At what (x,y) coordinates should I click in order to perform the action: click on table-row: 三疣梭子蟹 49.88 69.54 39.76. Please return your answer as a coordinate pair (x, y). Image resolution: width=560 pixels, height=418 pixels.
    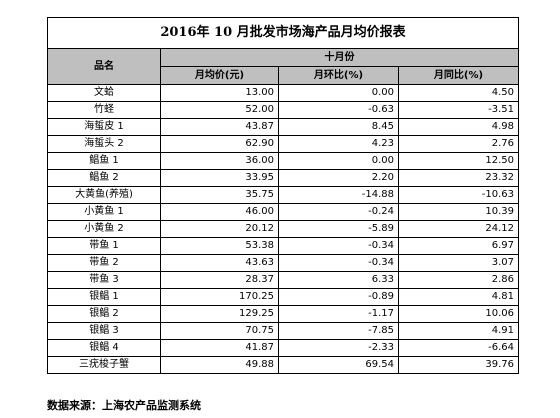
    Looking at the image, I should click on (283, 365).